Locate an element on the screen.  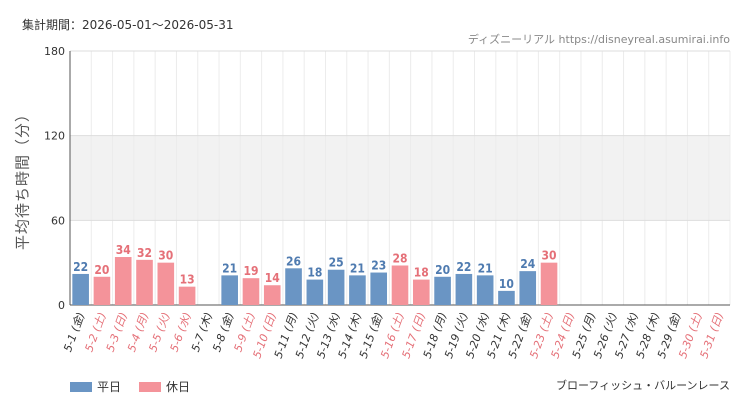
legend-label-weekday: 平日 is located at coordinates (109, 387).